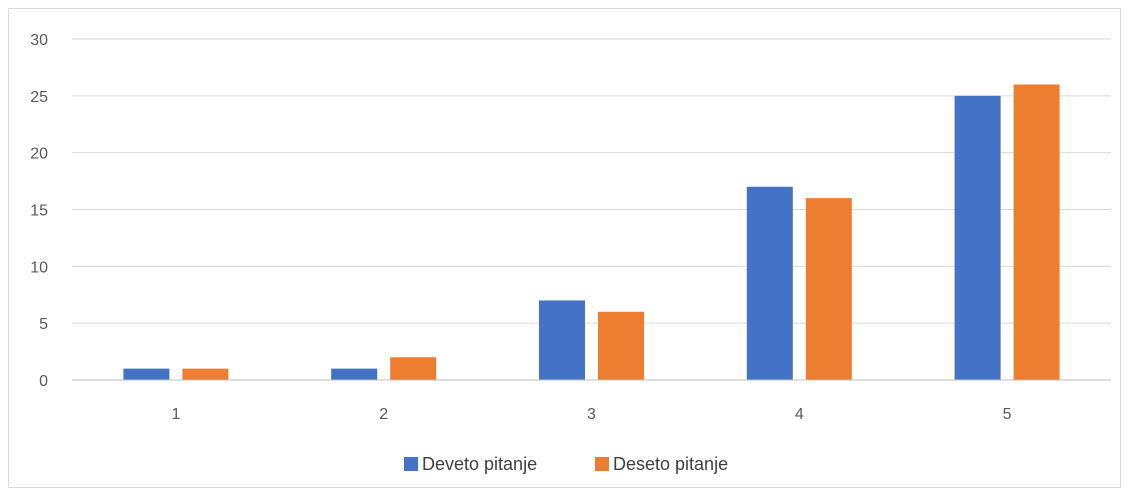 The image size is (1130, 497). What do you see at coordinates (1007, 414) in the screenshot?
I see `x-tick-label: 5` at bounding box center [1007, 414].